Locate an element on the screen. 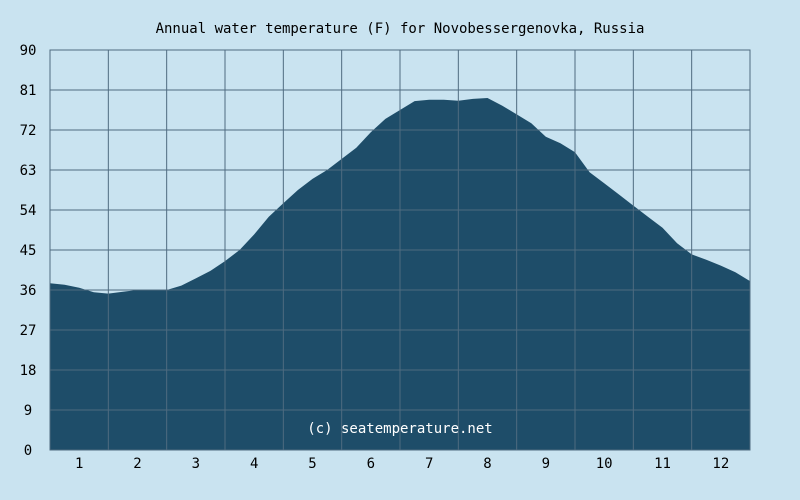 Image resolution: width=800 pixels, height=500 pixels. x-axis: 1 2 3 4 5 6 7 8 9 10 11 12 is located at coordinates (402, 464).